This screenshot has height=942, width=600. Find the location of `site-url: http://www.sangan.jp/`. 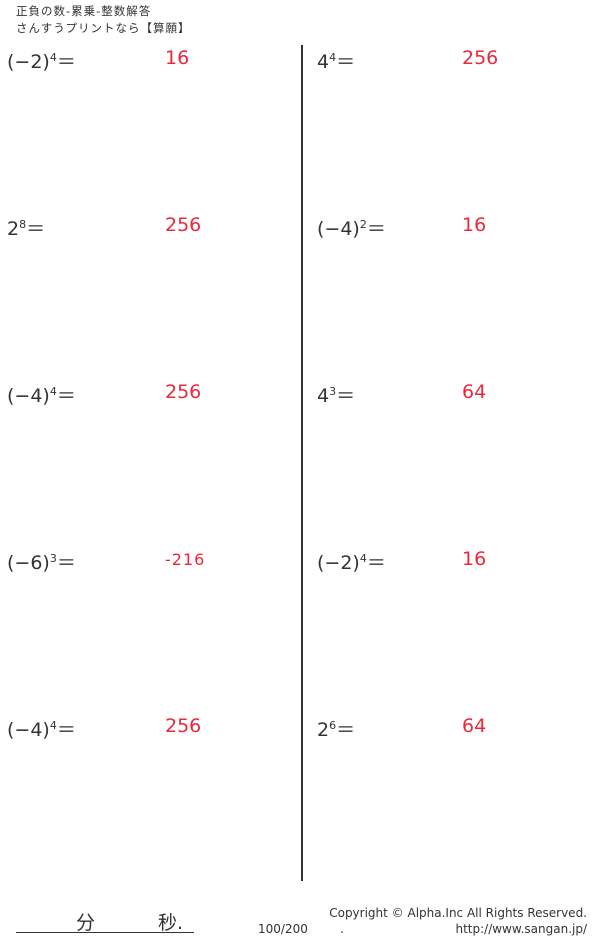

site-url: http://www.sangan.jp/ is located at coordinates (521, 929).